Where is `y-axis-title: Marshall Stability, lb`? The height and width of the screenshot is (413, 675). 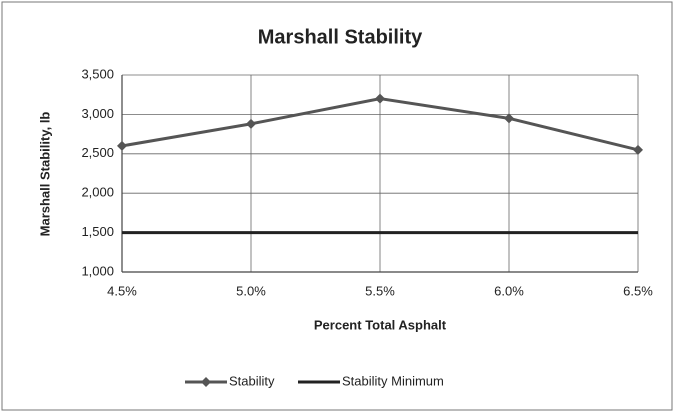
y-axis-title: Marshall Stability, lb is located at coordinates (44, 174).